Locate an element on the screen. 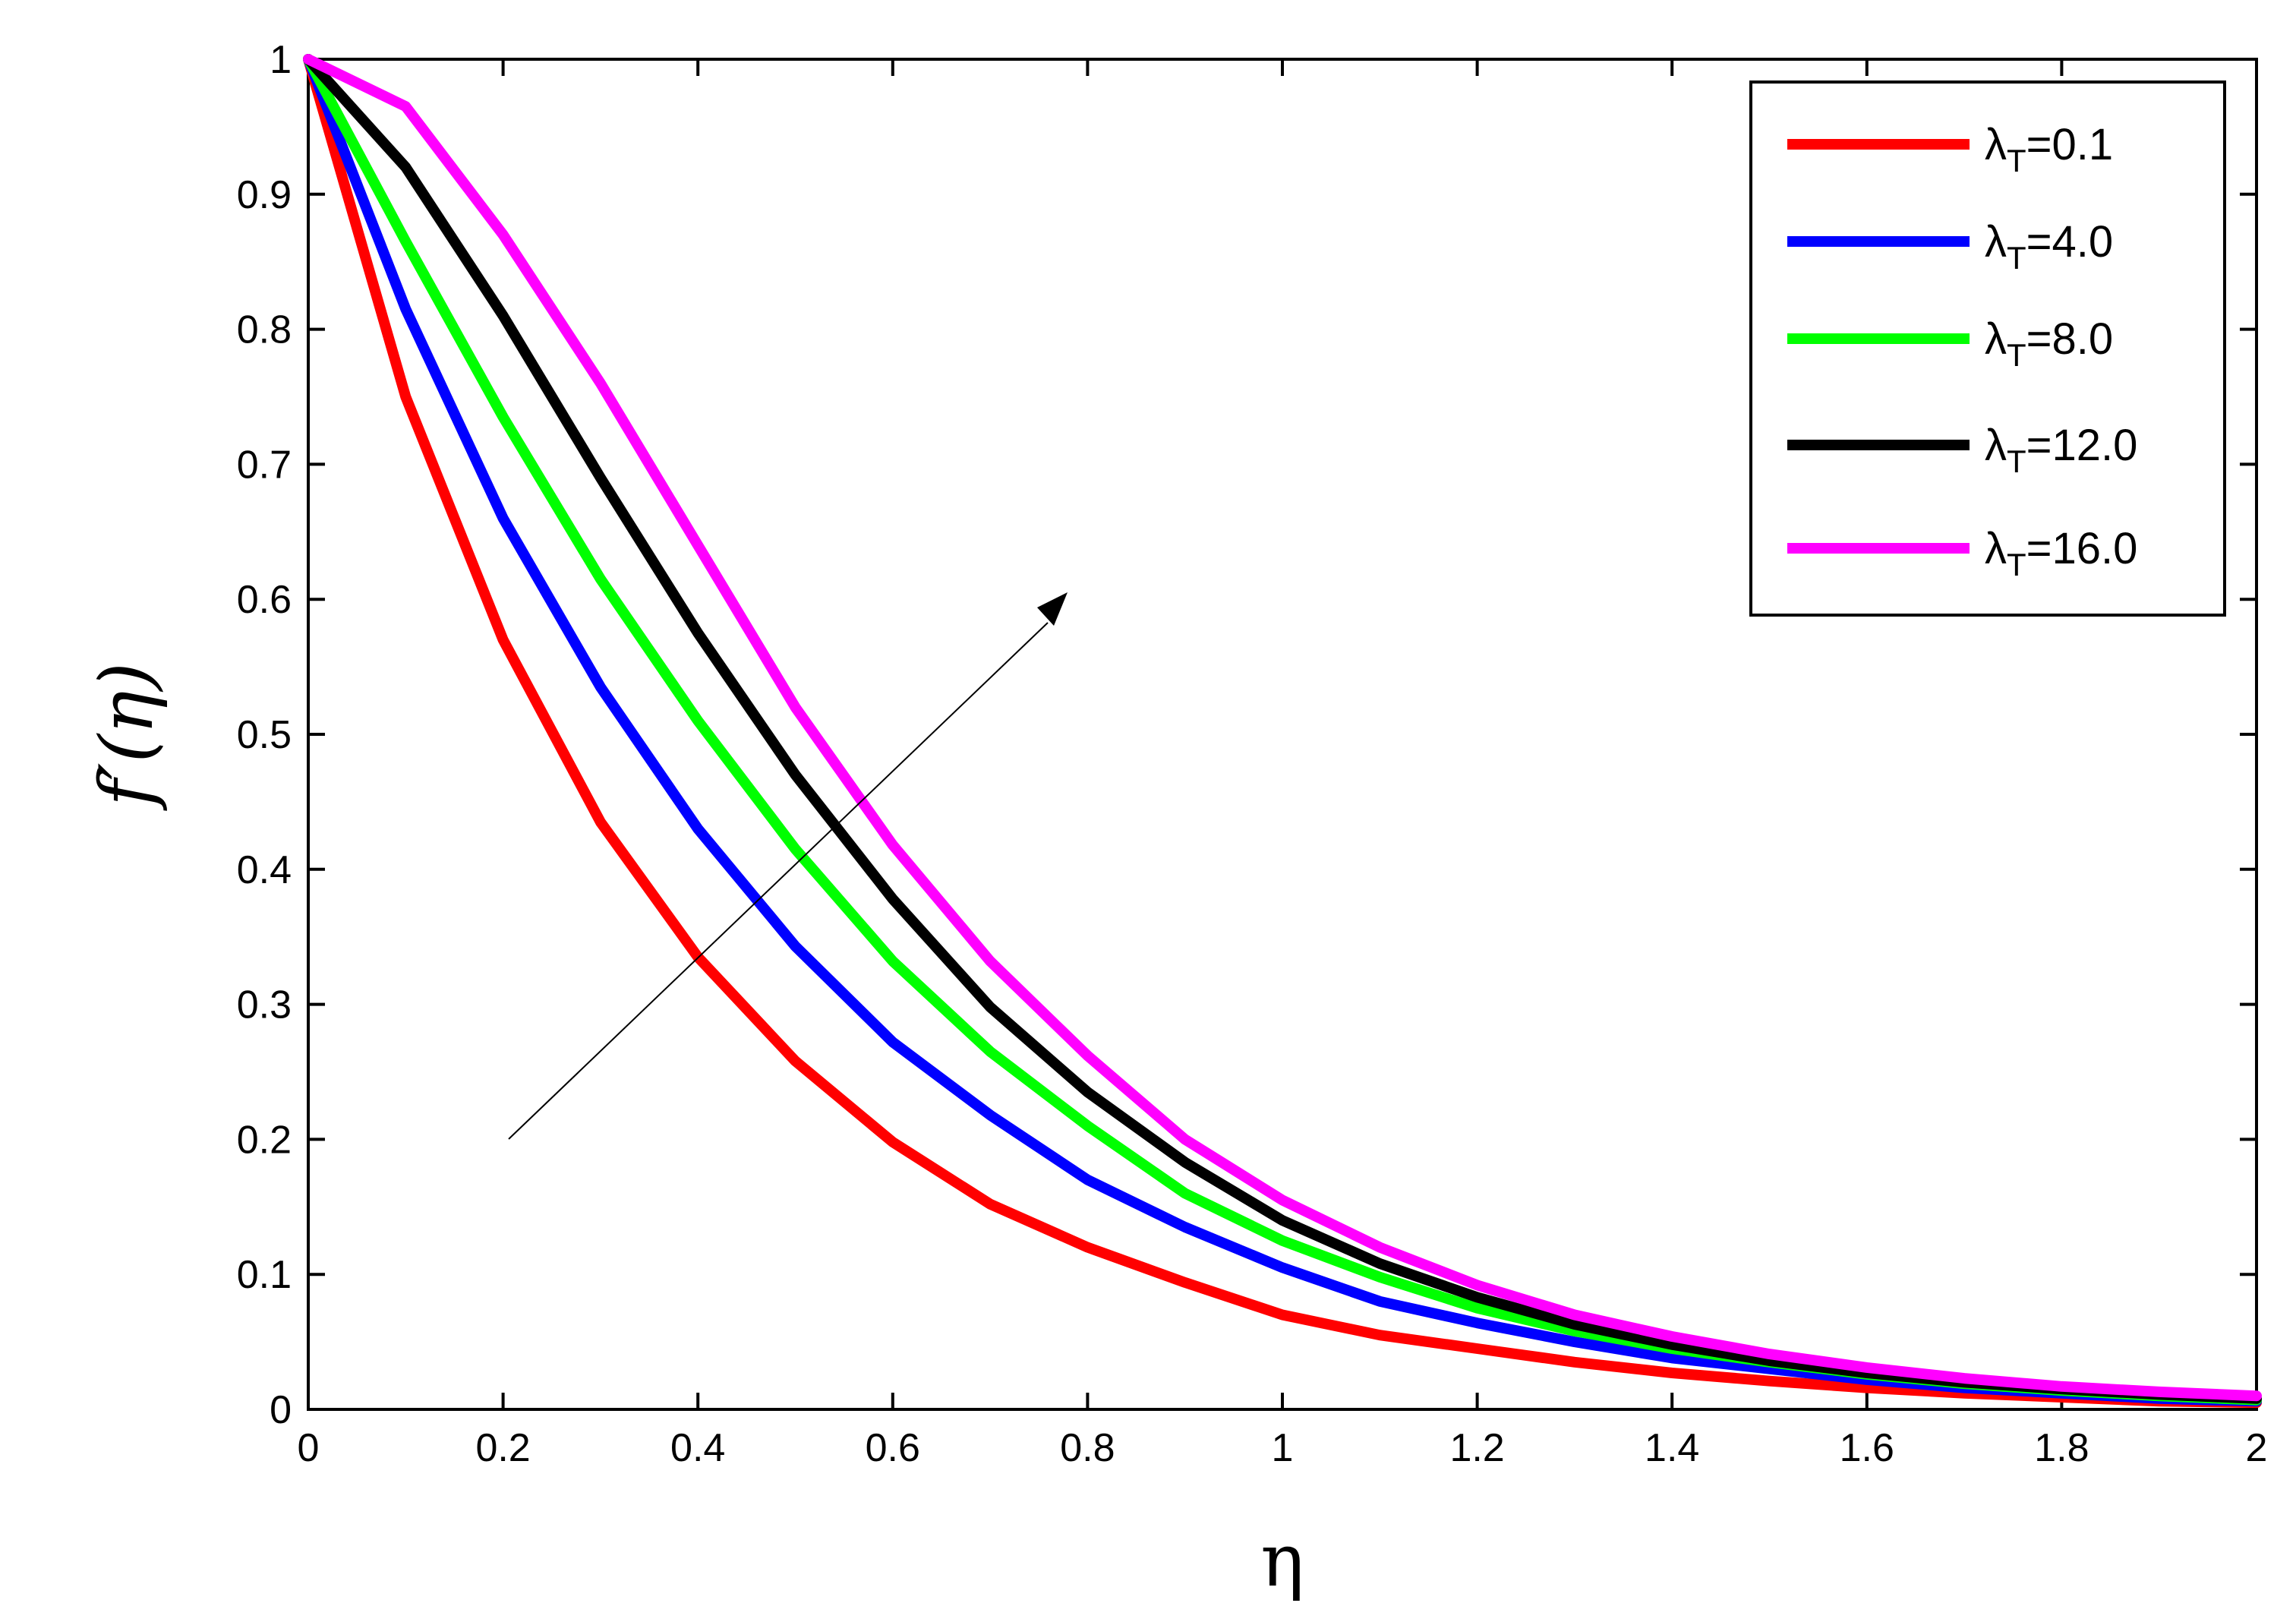 The height and width of the screenshot is (1622, 2296). legend: λT=0.1 λT=4.0 λT=8.0 λT=12.0 λT=16.0 is located at coordinates (1962, 351).